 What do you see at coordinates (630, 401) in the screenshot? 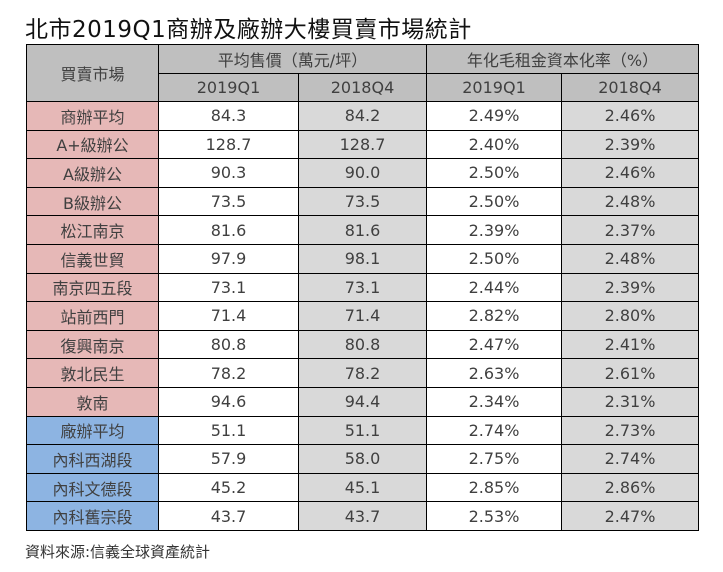
I see `yield-2018q4-cell: 2.31%` at bounding box center [630, 401].